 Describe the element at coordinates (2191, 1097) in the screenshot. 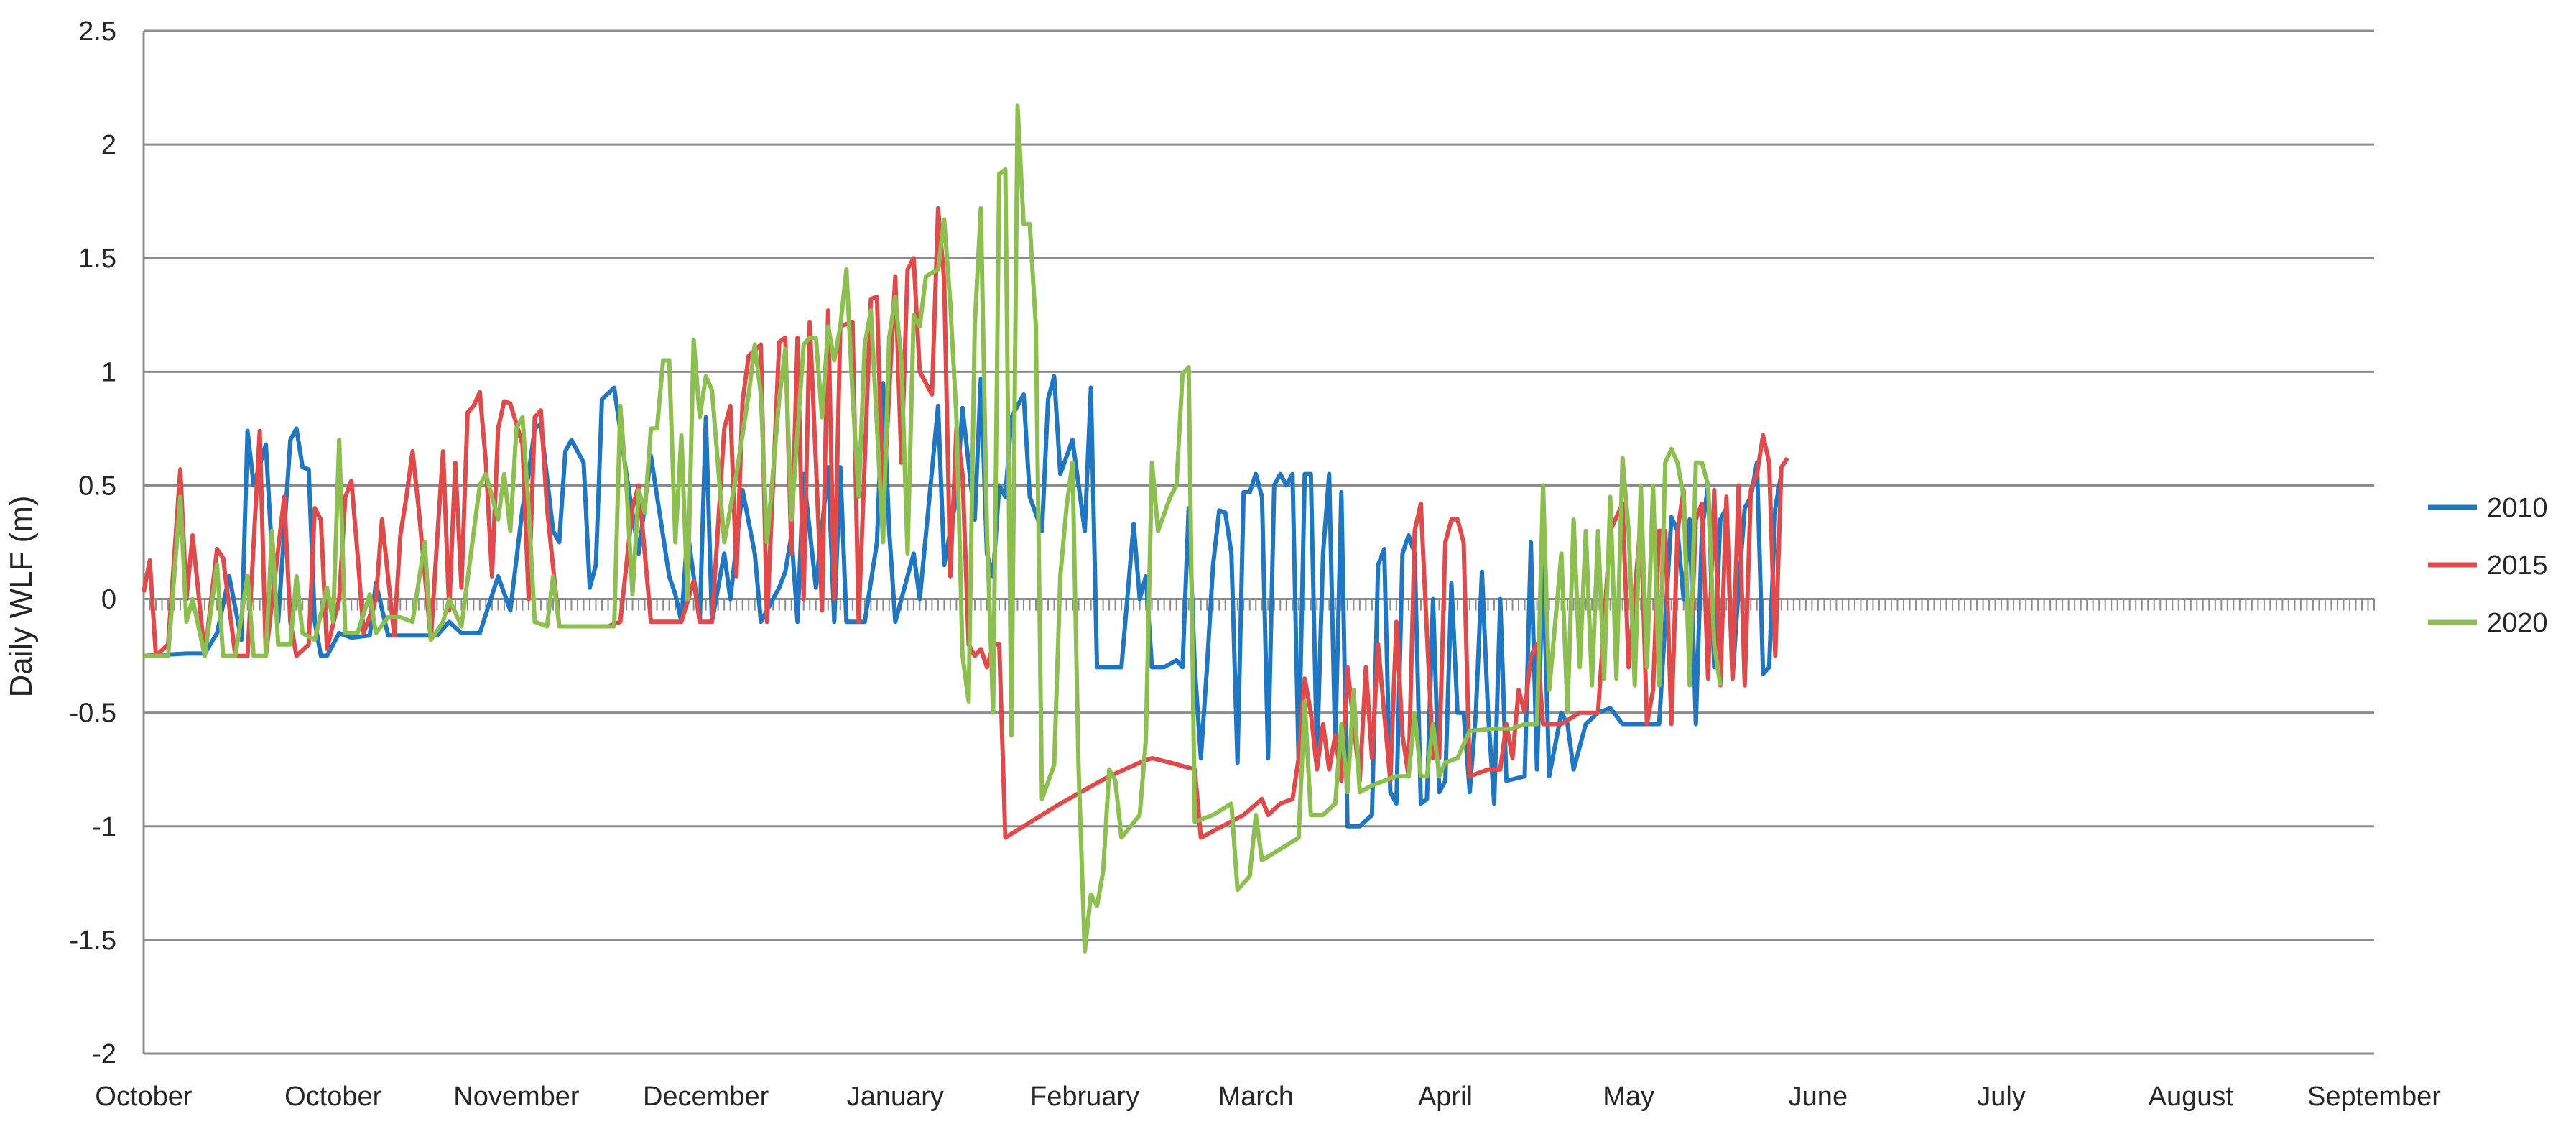

I see `x-tick-label: August` at that location.